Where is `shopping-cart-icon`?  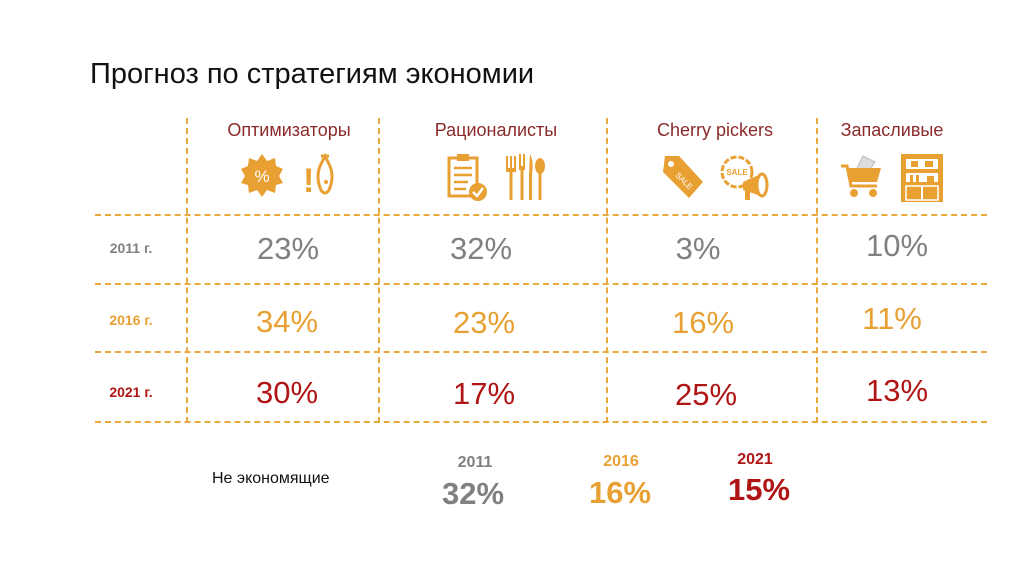
shopping-cart-icon is located at coordinates (861, 176).